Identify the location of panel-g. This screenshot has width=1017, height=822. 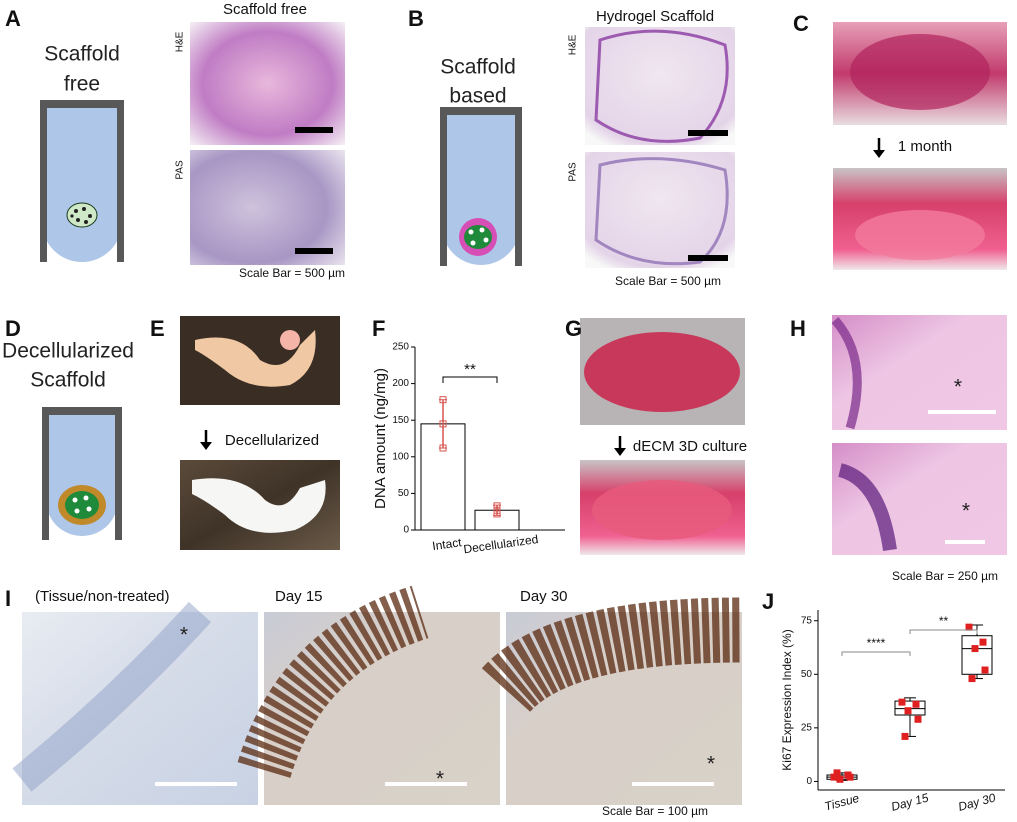
(662, 436).